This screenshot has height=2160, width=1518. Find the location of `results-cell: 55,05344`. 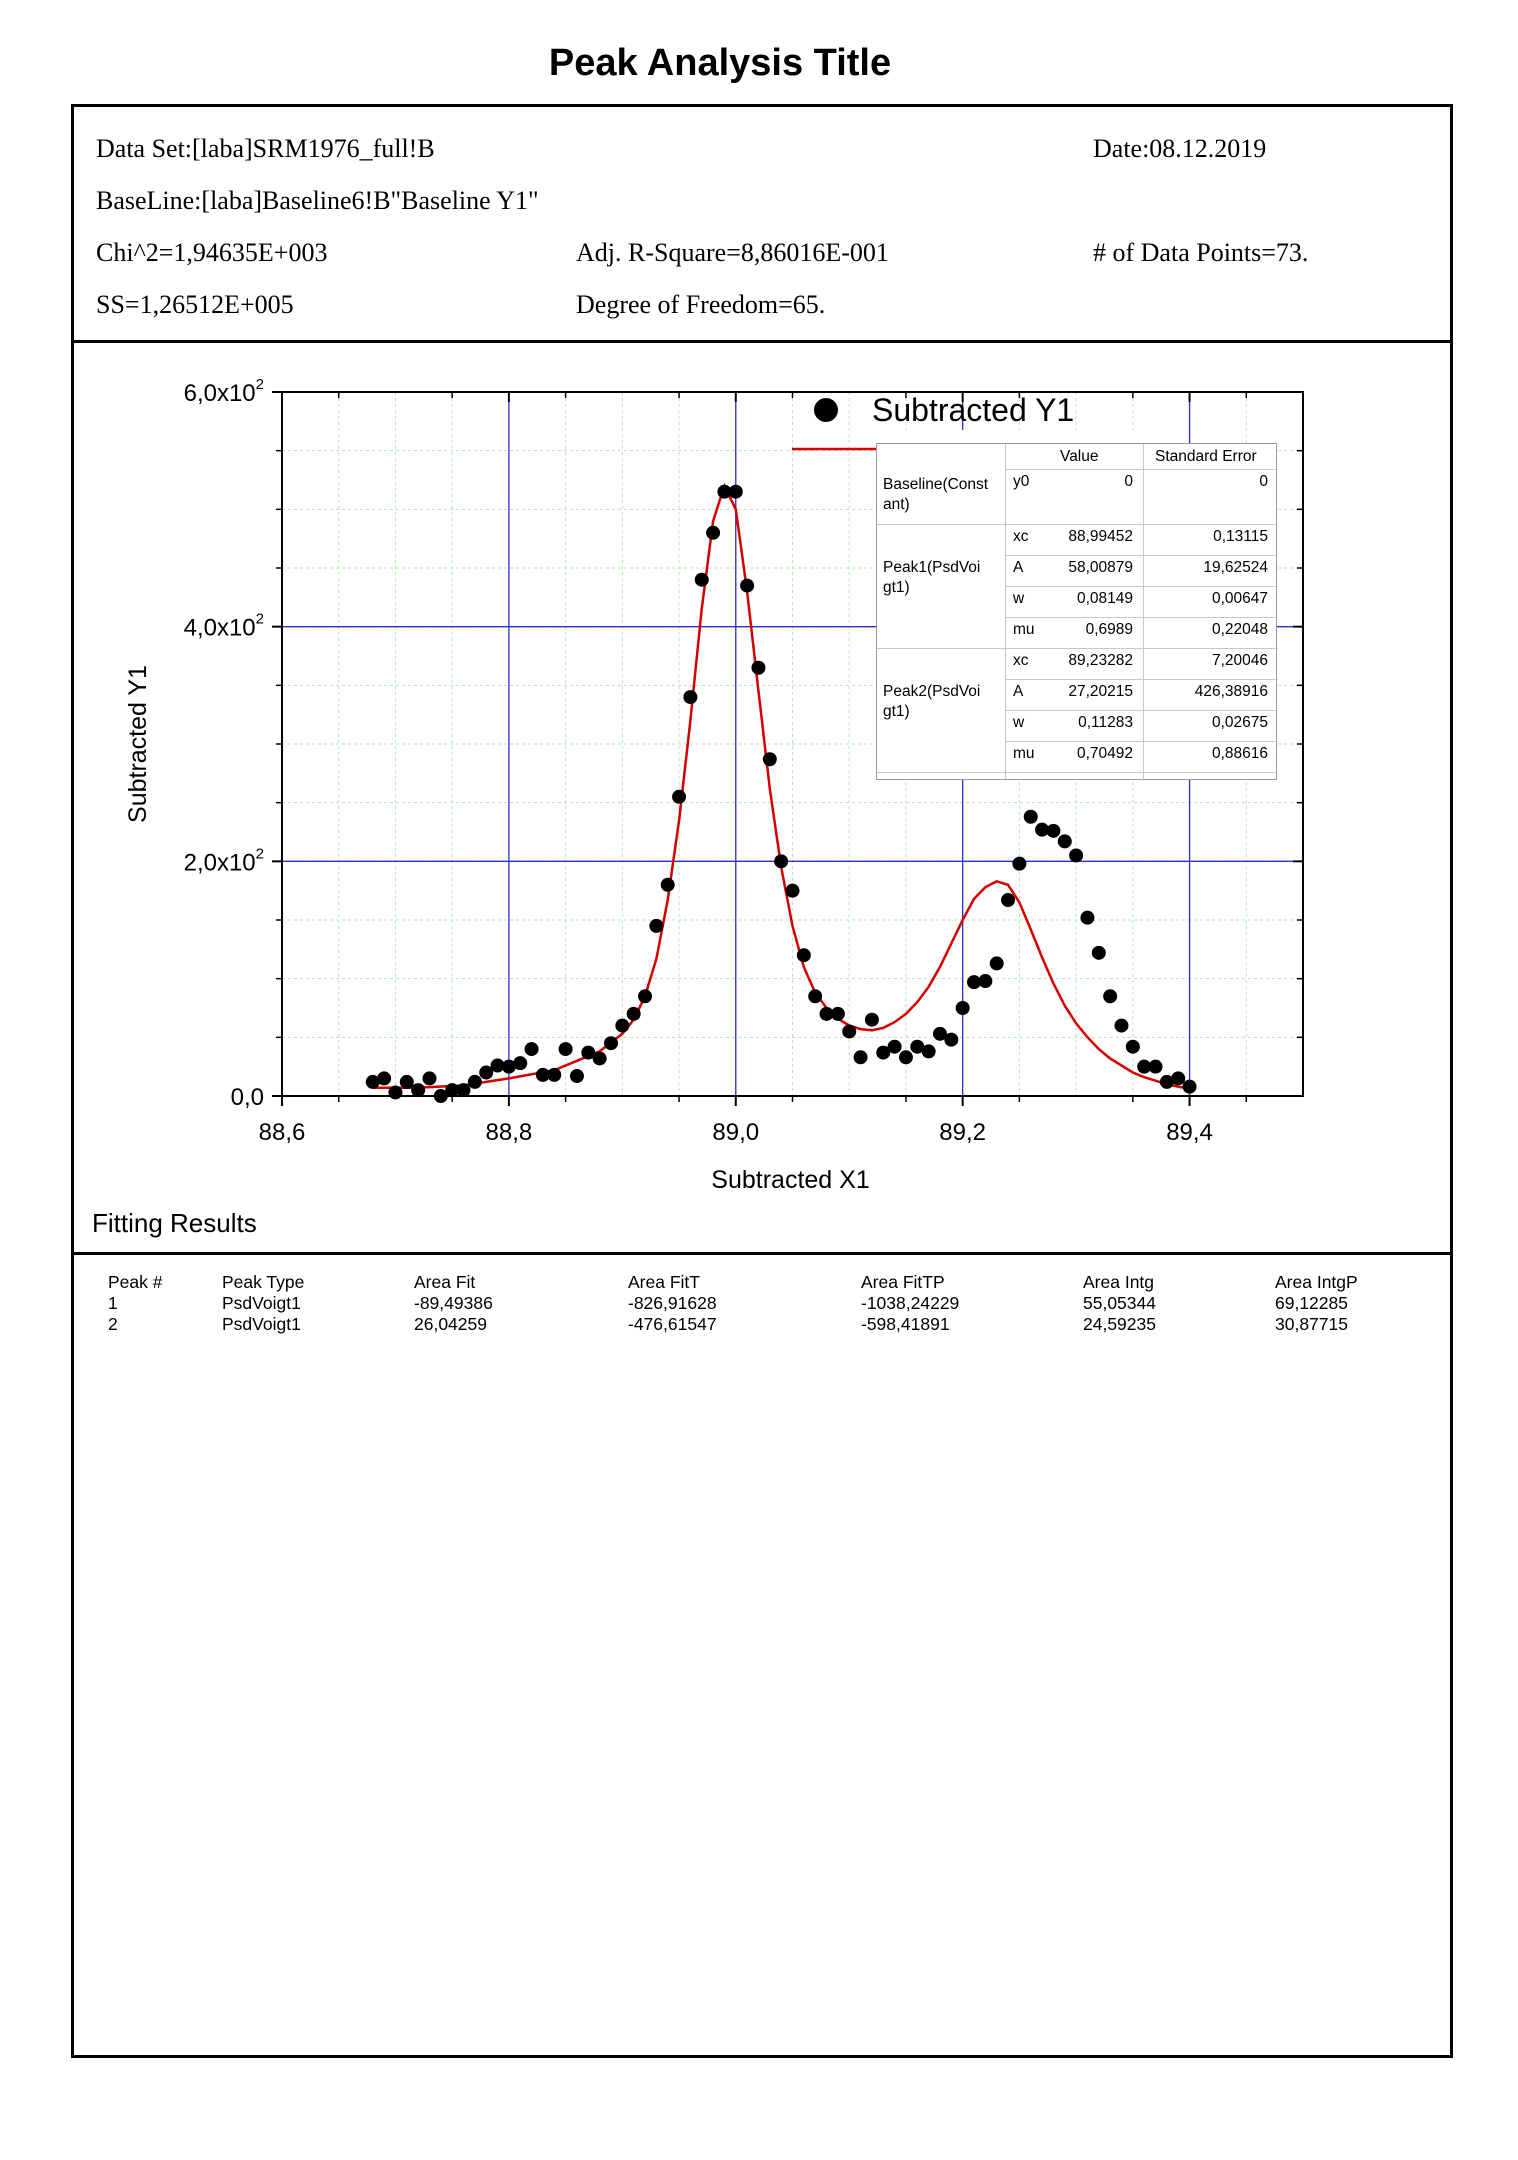

results-cell: 55,05344 is located at coordinates (1119, 1303).